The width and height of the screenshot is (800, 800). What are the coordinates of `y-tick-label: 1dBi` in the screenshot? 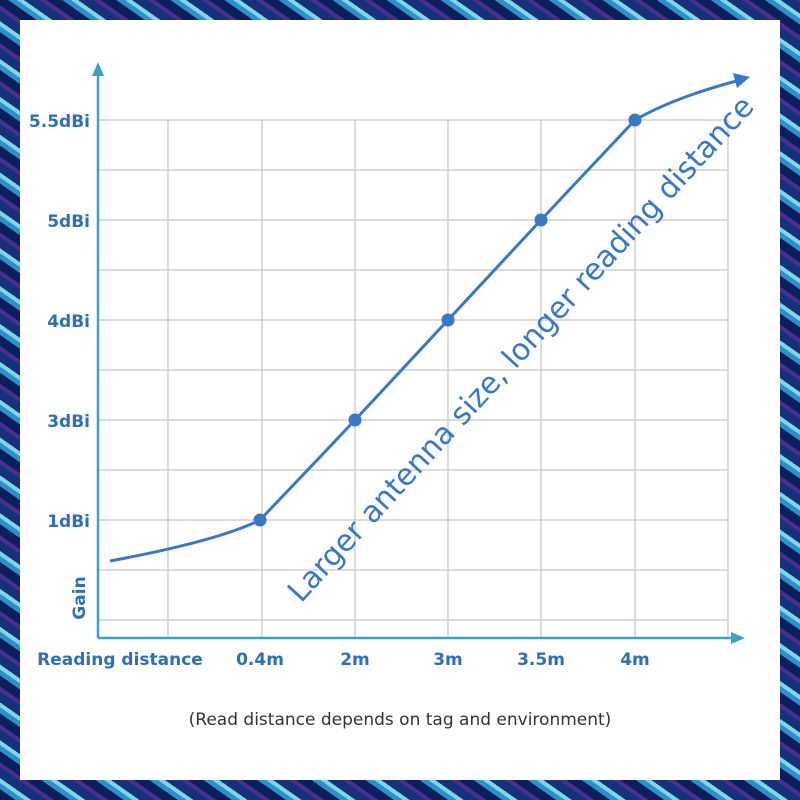 It's located at (68, 522).